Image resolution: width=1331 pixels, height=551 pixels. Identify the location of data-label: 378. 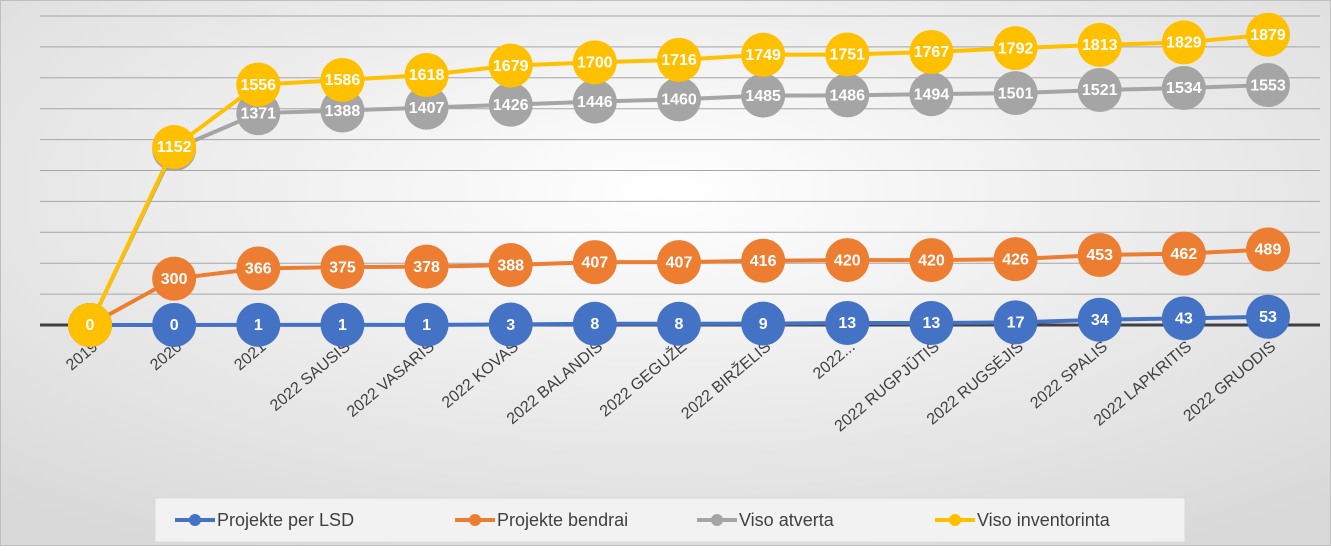
(426, 267).